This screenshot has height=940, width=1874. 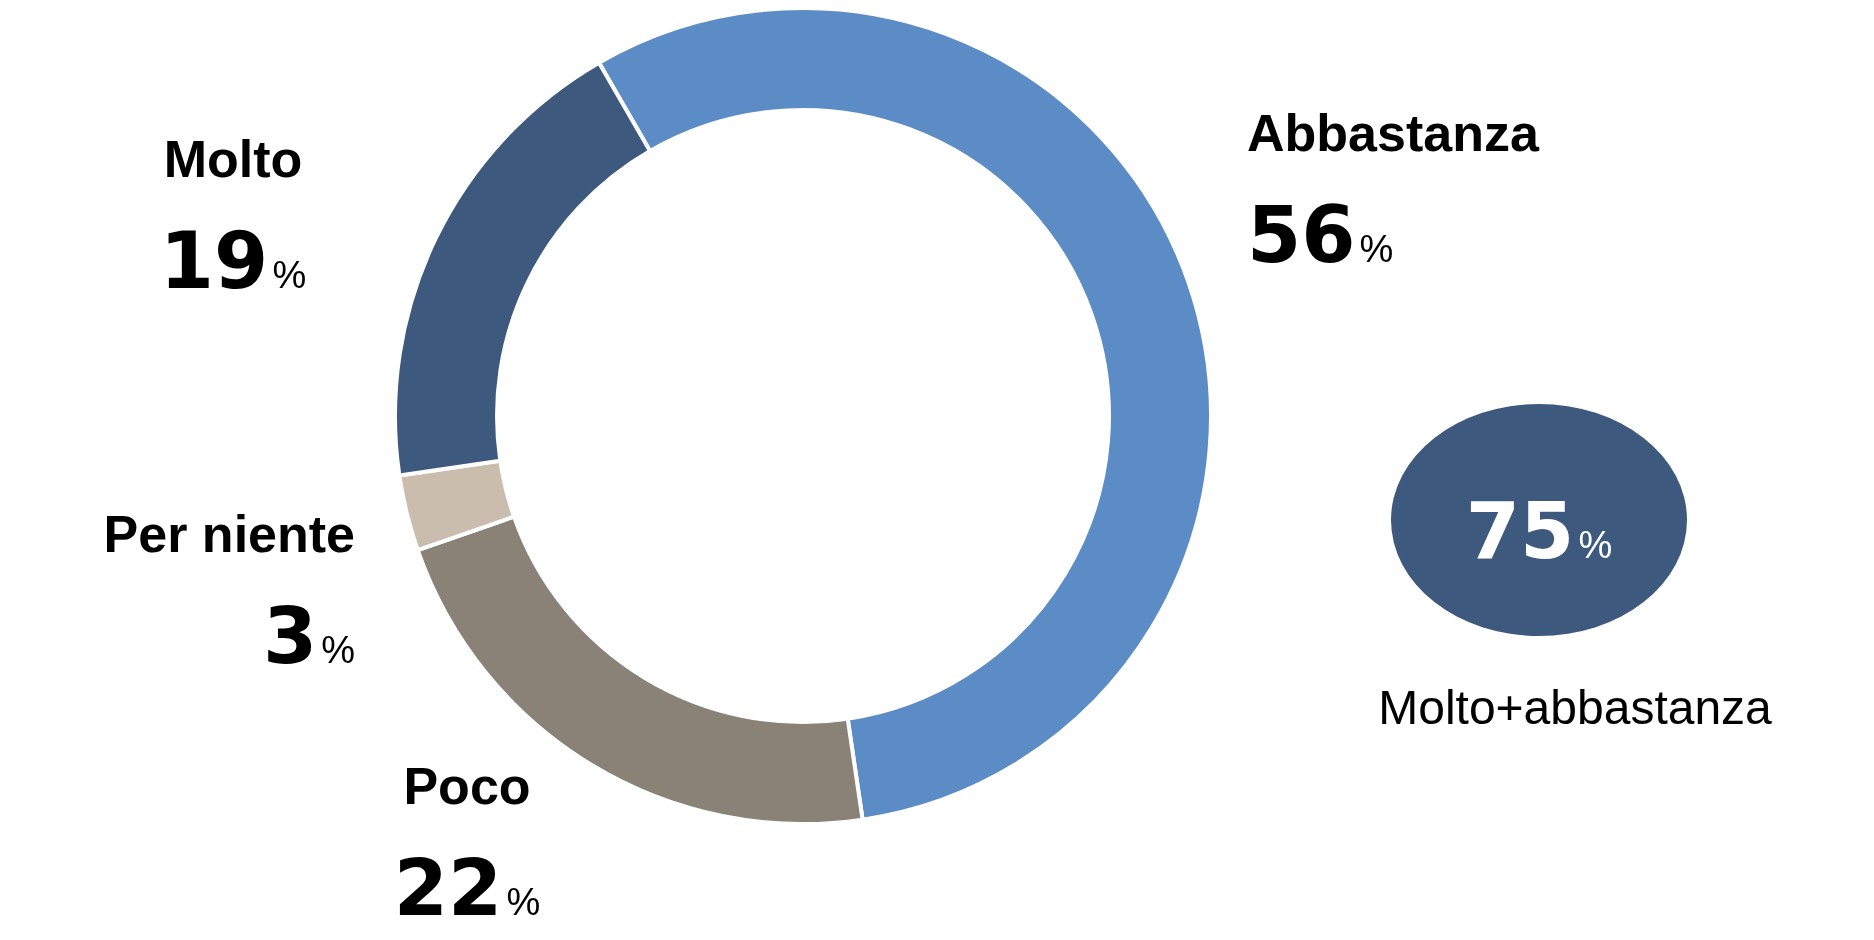 I want to click on data-label: 22%, so click(x=467, y=888).